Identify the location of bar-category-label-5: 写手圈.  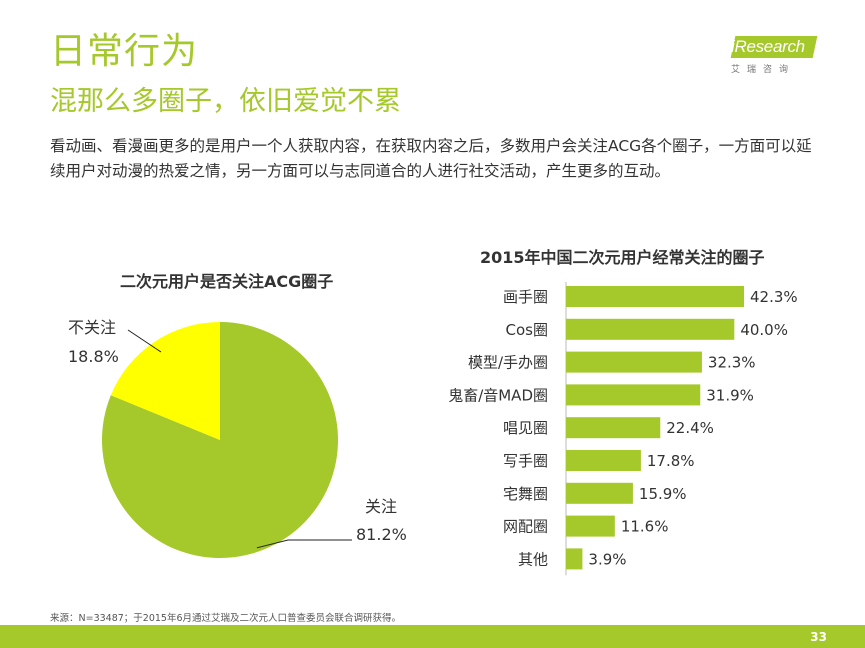
(525, 461).